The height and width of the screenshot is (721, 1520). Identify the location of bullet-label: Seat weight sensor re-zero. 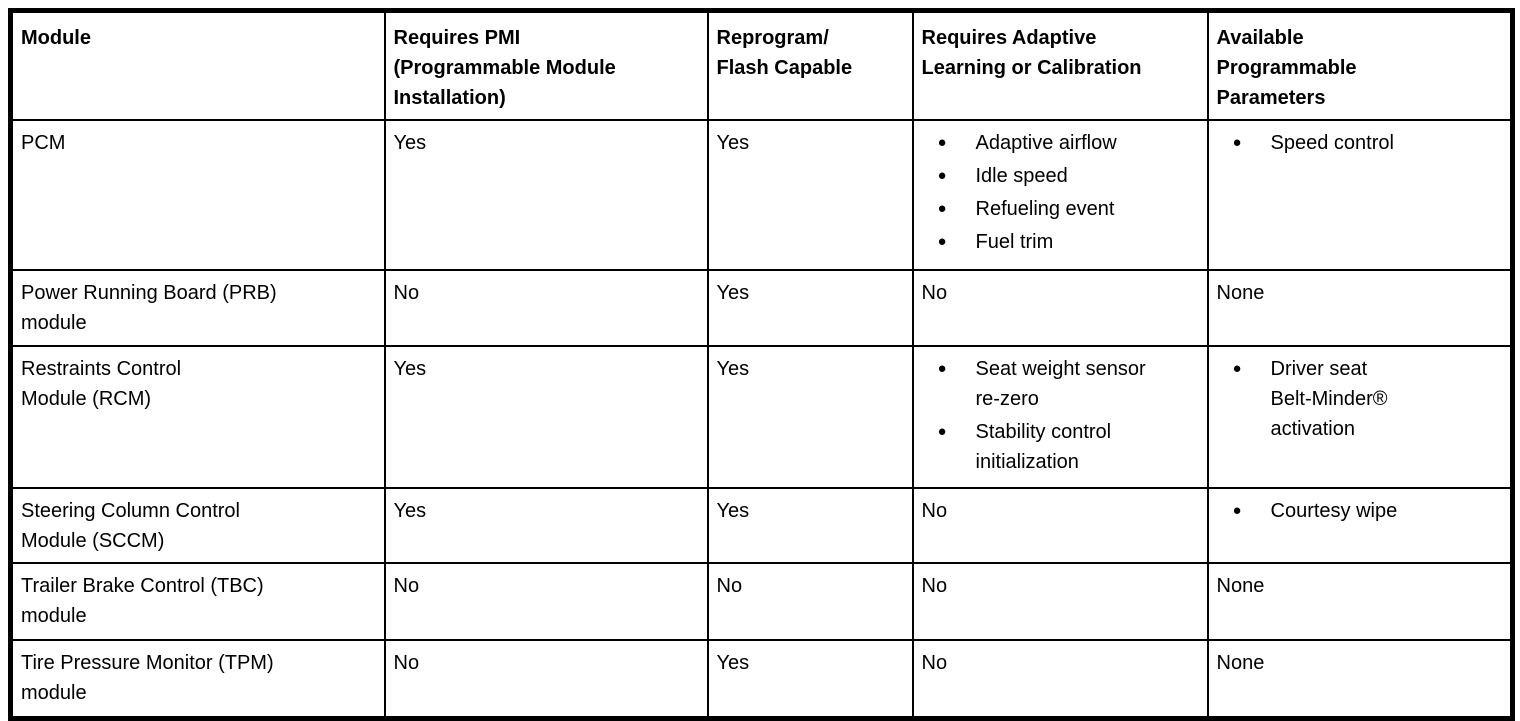
(1060, 384).